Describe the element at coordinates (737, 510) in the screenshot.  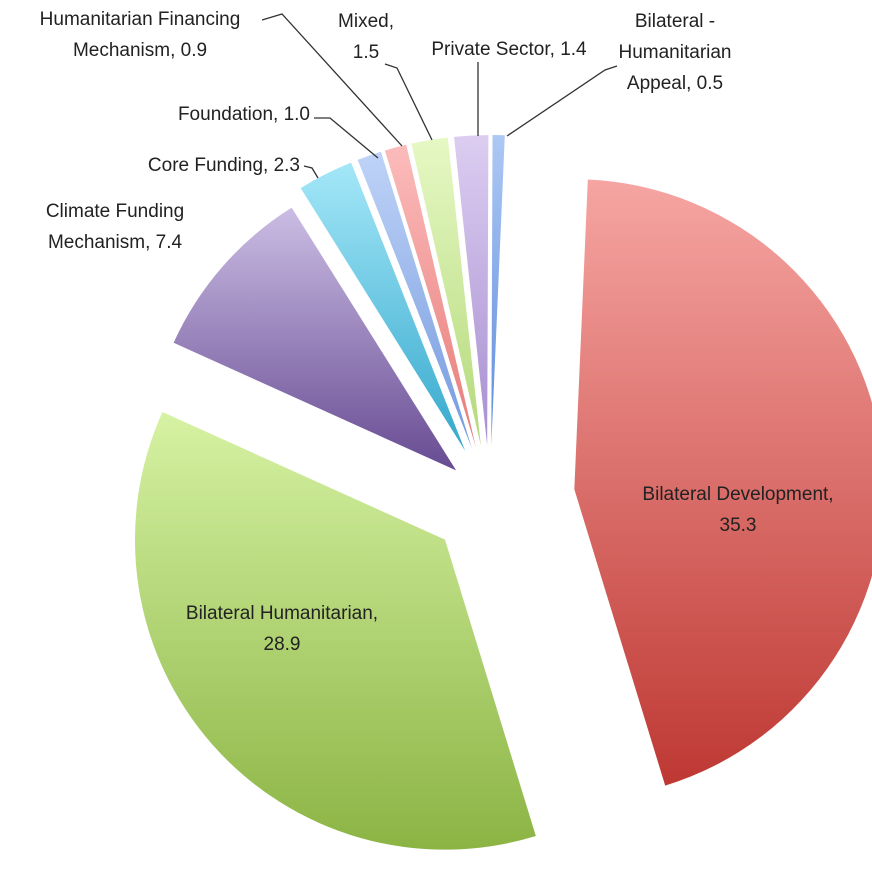
I see `data-label: Bilateral Development, 35.3` at that location.